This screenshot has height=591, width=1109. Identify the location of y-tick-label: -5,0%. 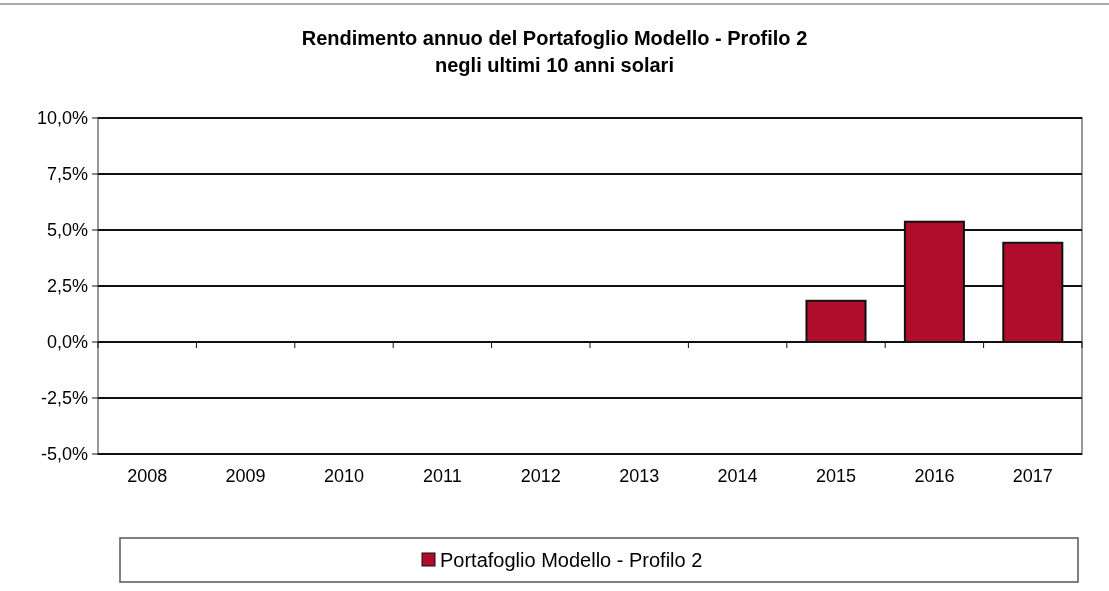
(64, 454).